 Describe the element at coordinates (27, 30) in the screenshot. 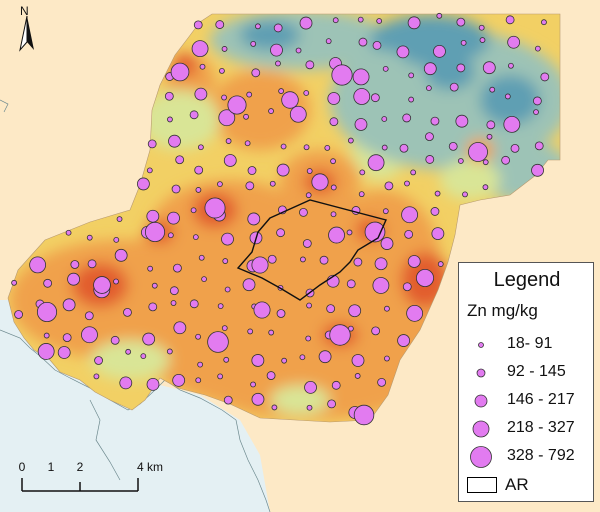

I see `north-arrow` at that location.